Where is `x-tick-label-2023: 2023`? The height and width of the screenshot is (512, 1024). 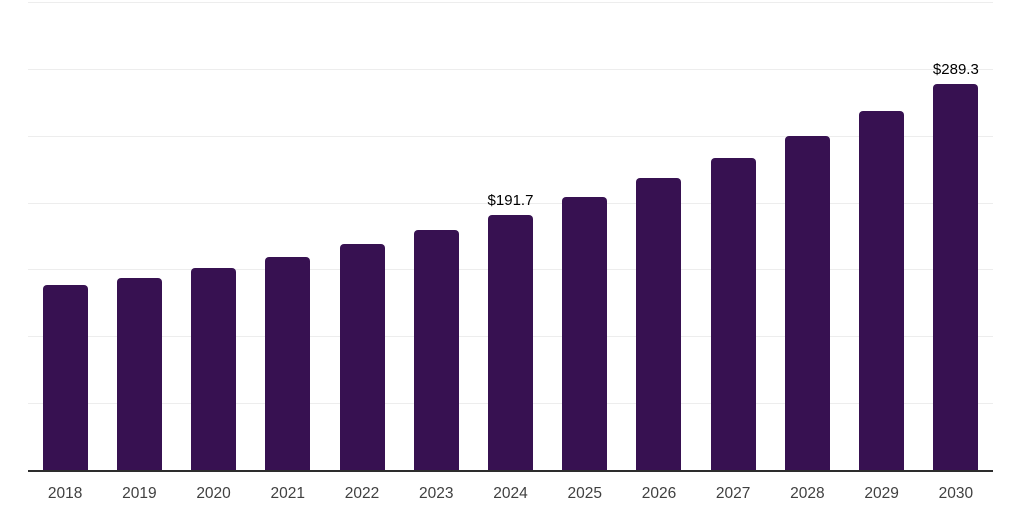 x-tick-label-2023: 2023 is located at coordinates (436, 493).